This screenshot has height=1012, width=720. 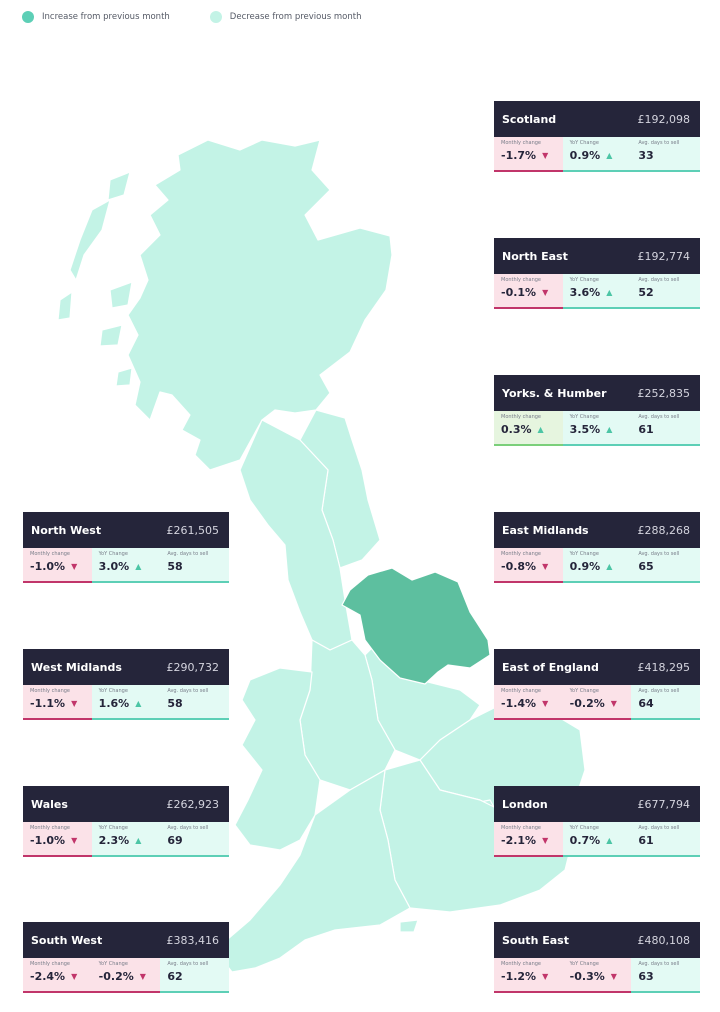 I want to click on stat-value-row: 65, so click(x=669, y=566).